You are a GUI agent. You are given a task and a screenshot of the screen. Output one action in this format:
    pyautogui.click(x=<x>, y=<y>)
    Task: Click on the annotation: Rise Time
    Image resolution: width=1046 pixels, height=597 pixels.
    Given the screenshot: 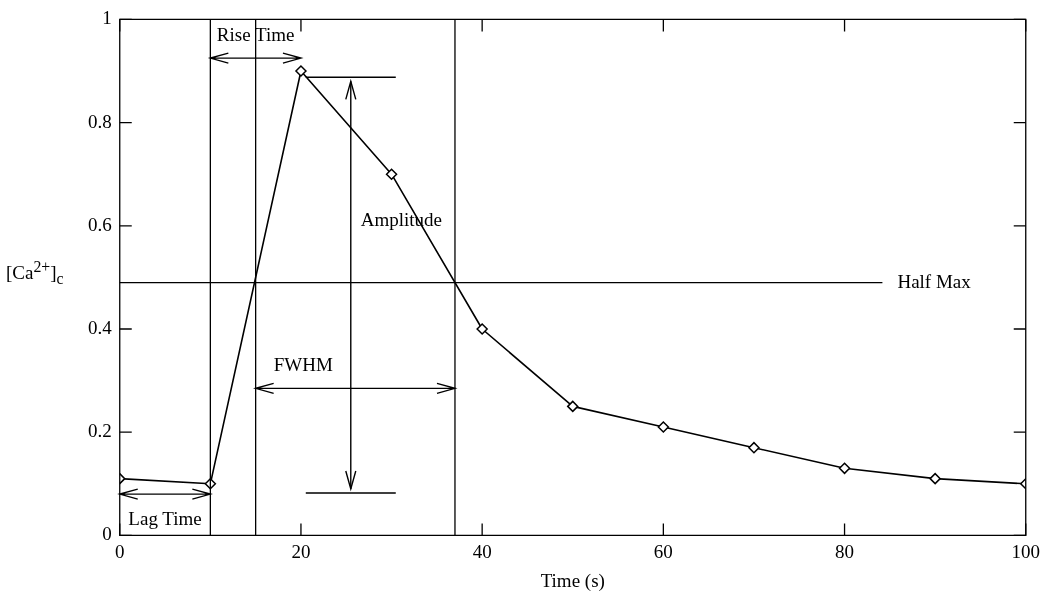 What is the action you would take?
    pyautogui.click(x=255, y=35)
    